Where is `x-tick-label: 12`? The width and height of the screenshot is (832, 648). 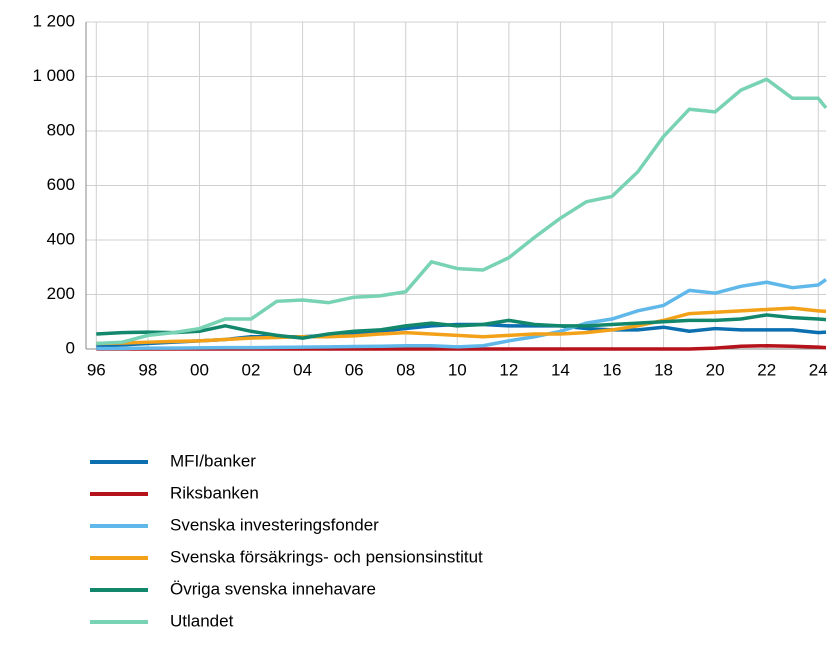 x-tick-label: 12 is located at coordinates (508, 369).